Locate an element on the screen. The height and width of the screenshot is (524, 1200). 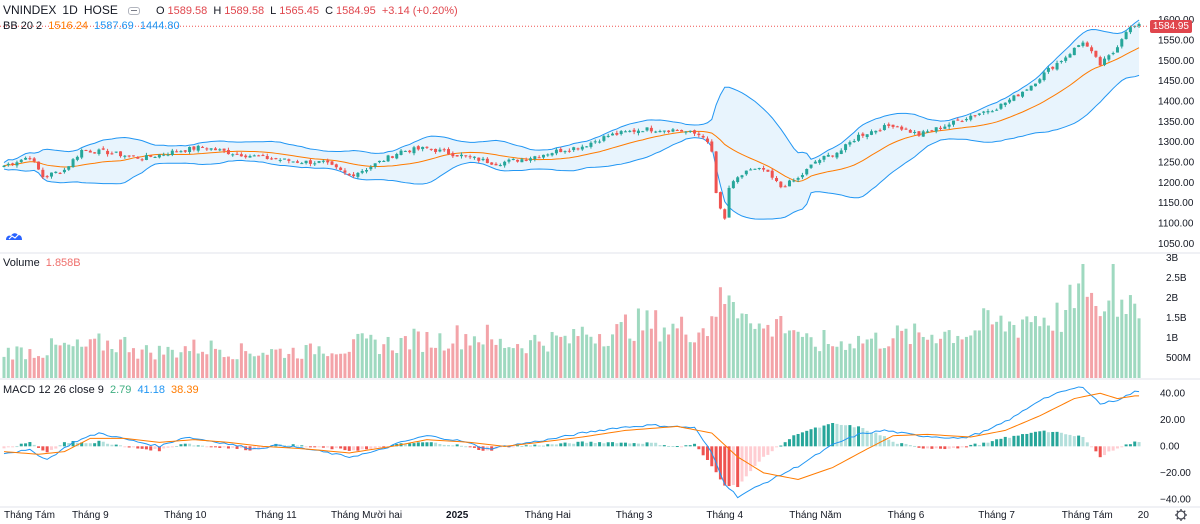
open-value: 1589.58 is located at coordinates (187, 11).